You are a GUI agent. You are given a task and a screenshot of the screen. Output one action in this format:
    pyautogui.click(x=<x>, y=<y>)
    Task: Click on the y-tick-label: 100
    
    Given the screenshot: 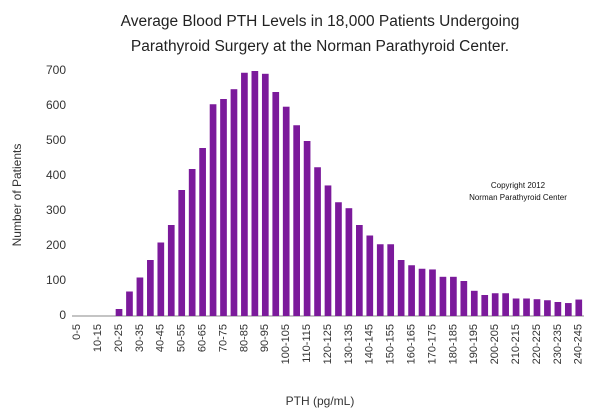 What is the action you would take?
    pyautogui.click(x=56, y=280)
    